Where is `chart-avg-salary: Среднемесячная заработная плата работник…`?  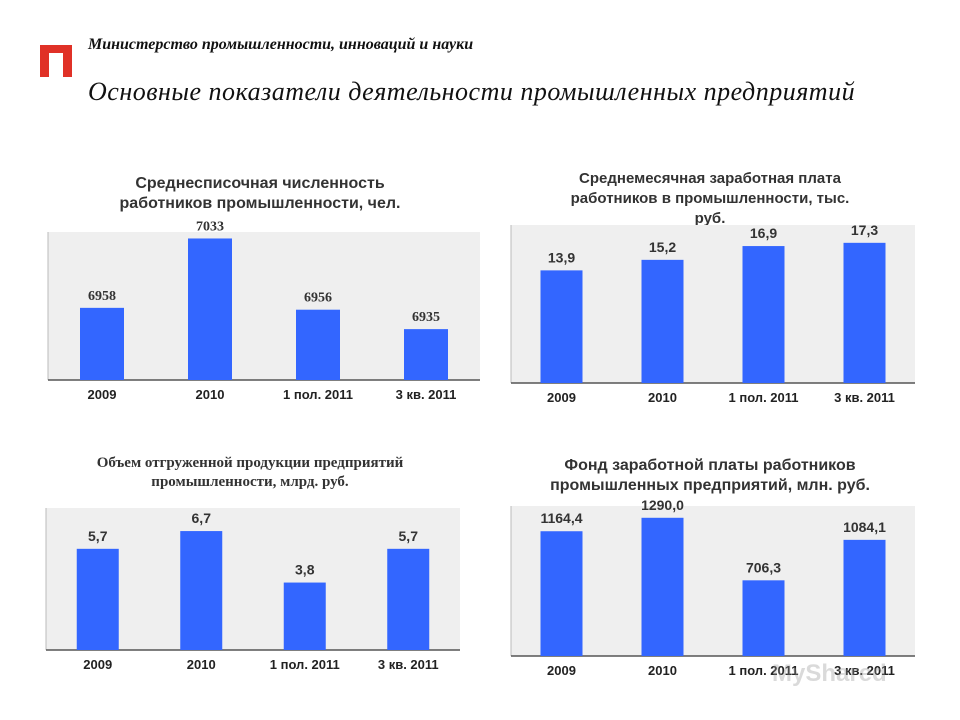
chart-avg-salary: Среднемесячная заработная плата работник… is located at coordinates (710, 287).